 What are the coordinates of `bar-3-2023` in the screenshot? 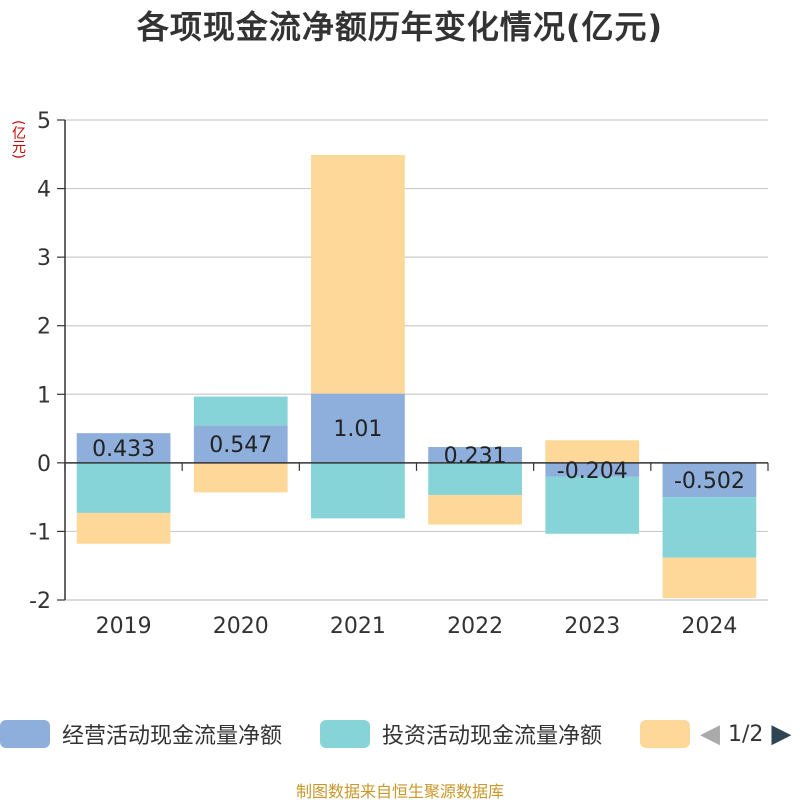 It's located at (592, 451).